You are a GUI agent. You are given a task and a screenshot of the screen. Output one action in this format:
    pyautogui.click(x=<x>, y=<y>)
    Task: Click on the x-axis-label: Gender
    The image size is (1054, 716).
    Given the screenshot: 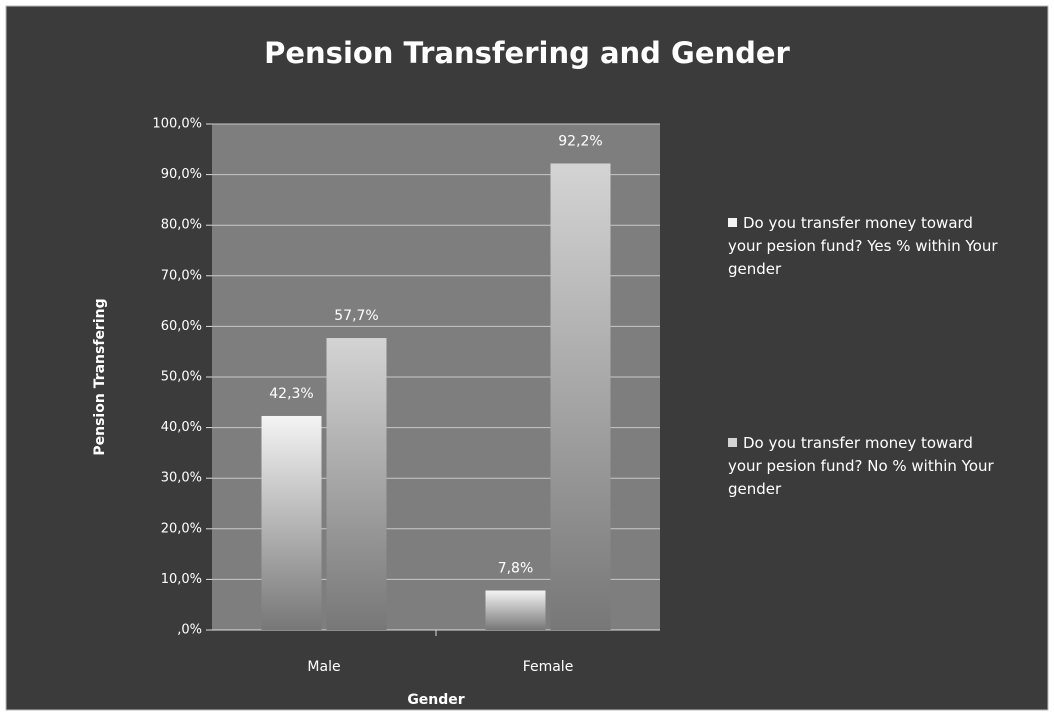 What is the action you would take?
    pyautogui.click(x=435, y=700)
    